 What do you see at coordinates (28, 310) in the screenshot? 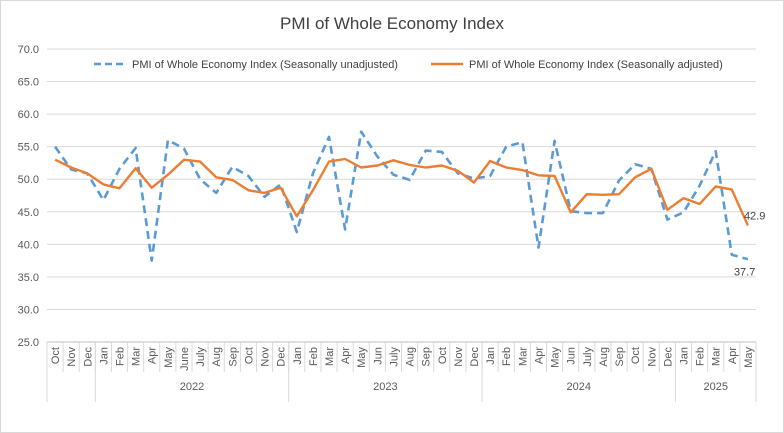
I see `y-tick-label: 30.0` at bounding box center [28, 310].